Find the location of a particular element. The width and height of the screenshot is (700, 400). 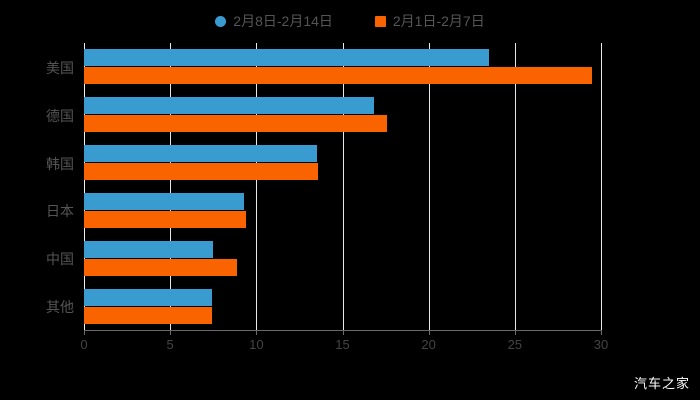

watermark: 汽车之家 is located at coordinates (661, 383).